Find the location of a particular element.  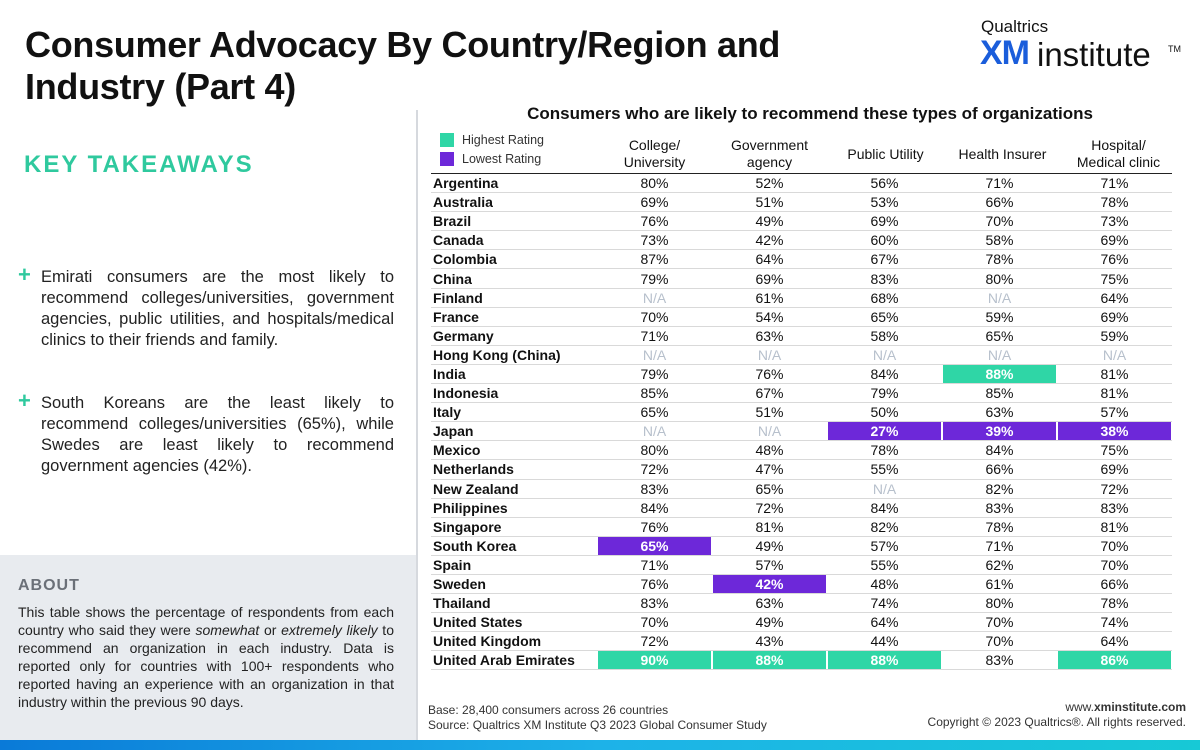

legend-label: Highest Rating is located at coordinates (503, 139).